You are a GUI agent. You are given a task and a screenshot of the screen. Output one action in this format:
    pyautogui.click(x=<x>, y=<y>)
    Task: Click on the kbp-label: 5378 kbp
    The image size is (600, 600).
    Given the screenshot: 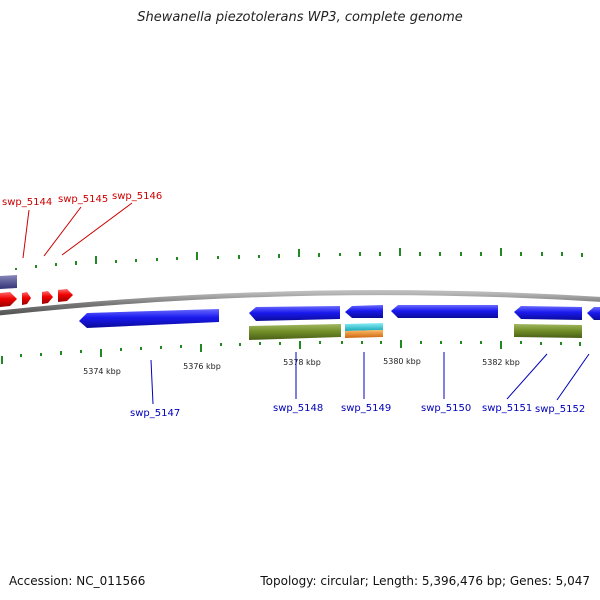 What is the action you would take?
    pyautogui.click(x=302, y=362)
    